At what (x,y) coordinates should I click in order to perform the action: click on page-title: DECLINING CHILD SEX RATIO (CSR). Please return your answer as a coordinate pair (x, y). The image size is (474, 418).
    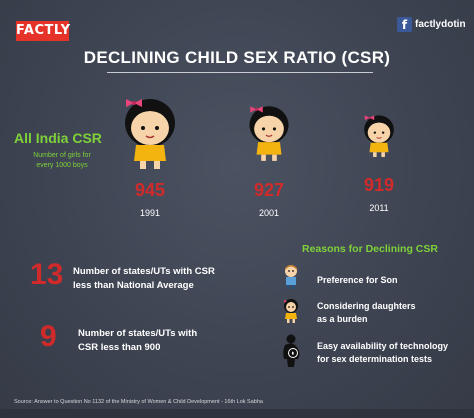
    Looking at the image, I should click on (237, 57).